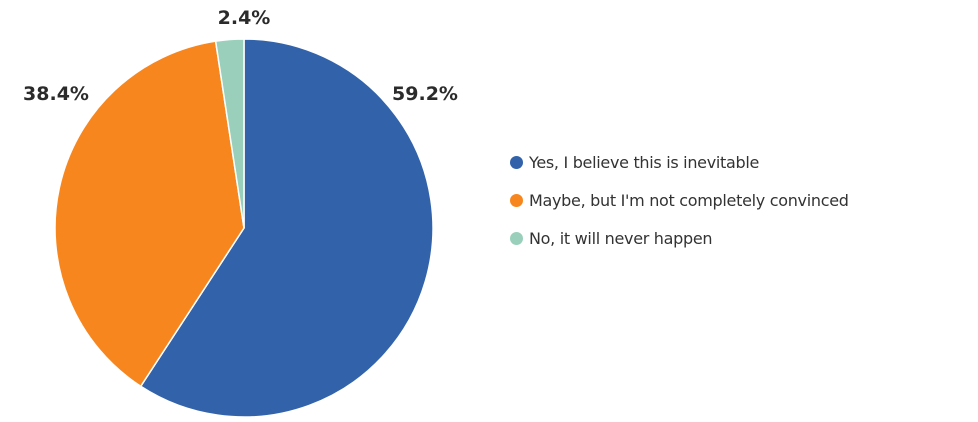 The image size is (978, 422). Describe the element at coordinates (516, 162) in the screenshot. I see `legend-swatch-yes` at that location.